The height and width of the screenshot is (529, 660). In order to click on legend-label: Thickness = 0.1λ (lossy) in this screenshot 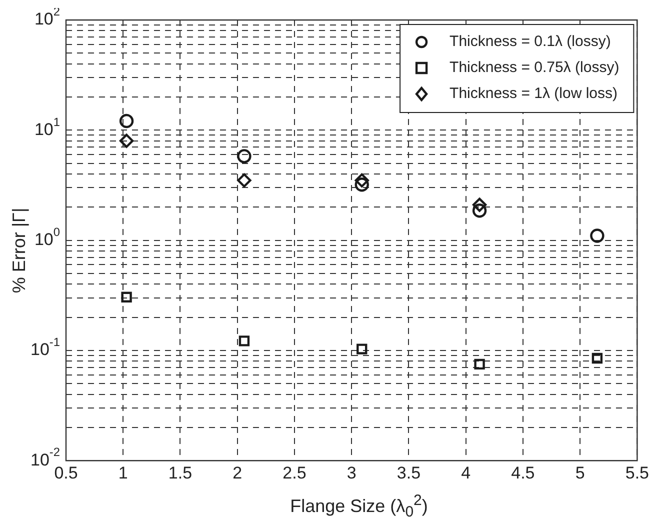, I will do `click(530, 41)`.